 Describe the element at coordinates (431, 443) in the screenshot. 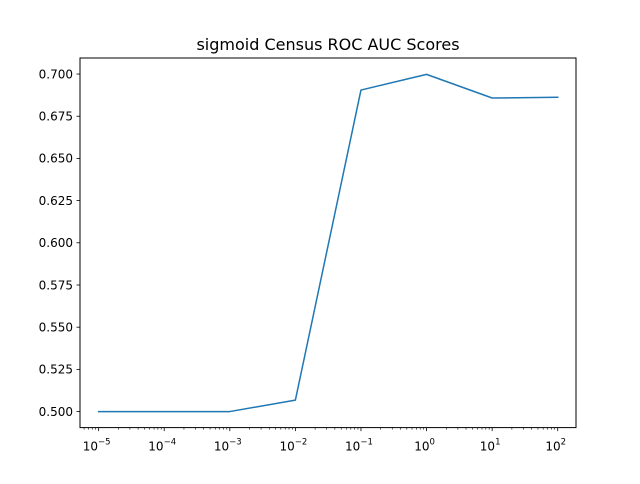

I see `x-tick-label-exponent: 0` at that location.